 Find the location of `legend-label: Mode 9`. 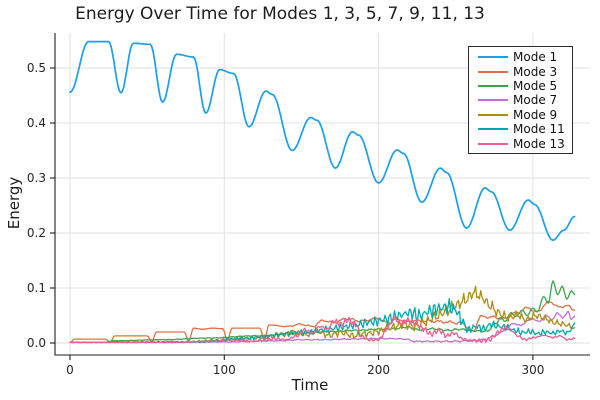

legend-label: Mode 9 is located at coordinates (535, 114).